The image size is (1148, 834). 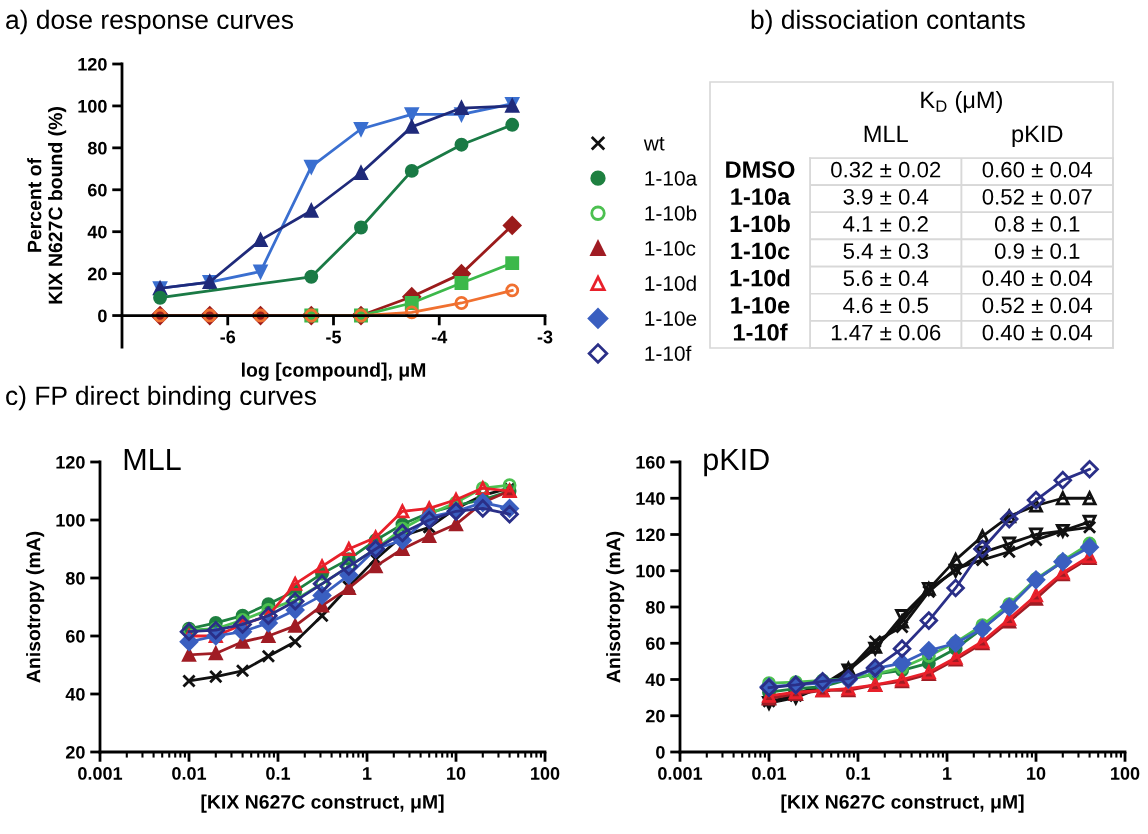 What do you see at coordinates (439, 337) in the screenshot?
I see `x-tick-label: -4` at bounding box center [439, 337].